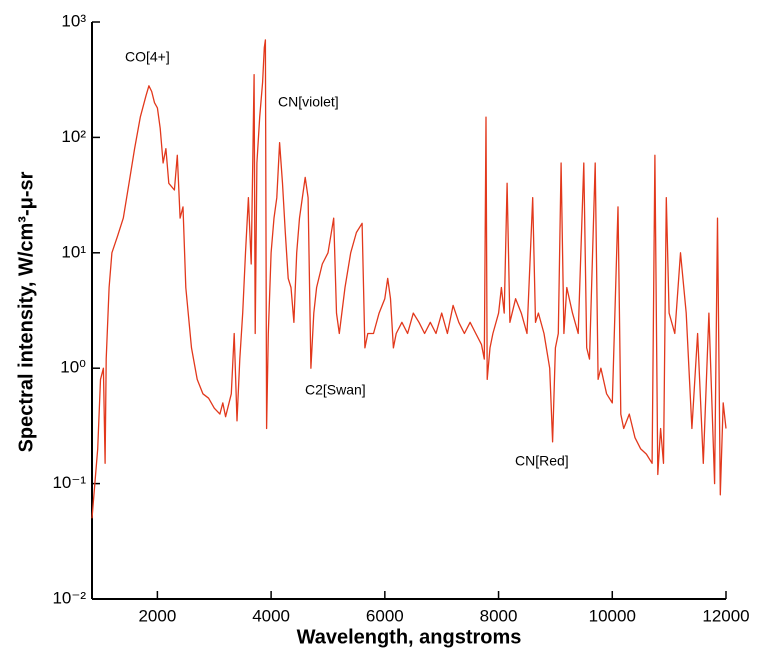  What do you see at coordinates (271, 615) in the screenshot?
I see `x-tick-label: 4000` at bounding box center [271, 615].